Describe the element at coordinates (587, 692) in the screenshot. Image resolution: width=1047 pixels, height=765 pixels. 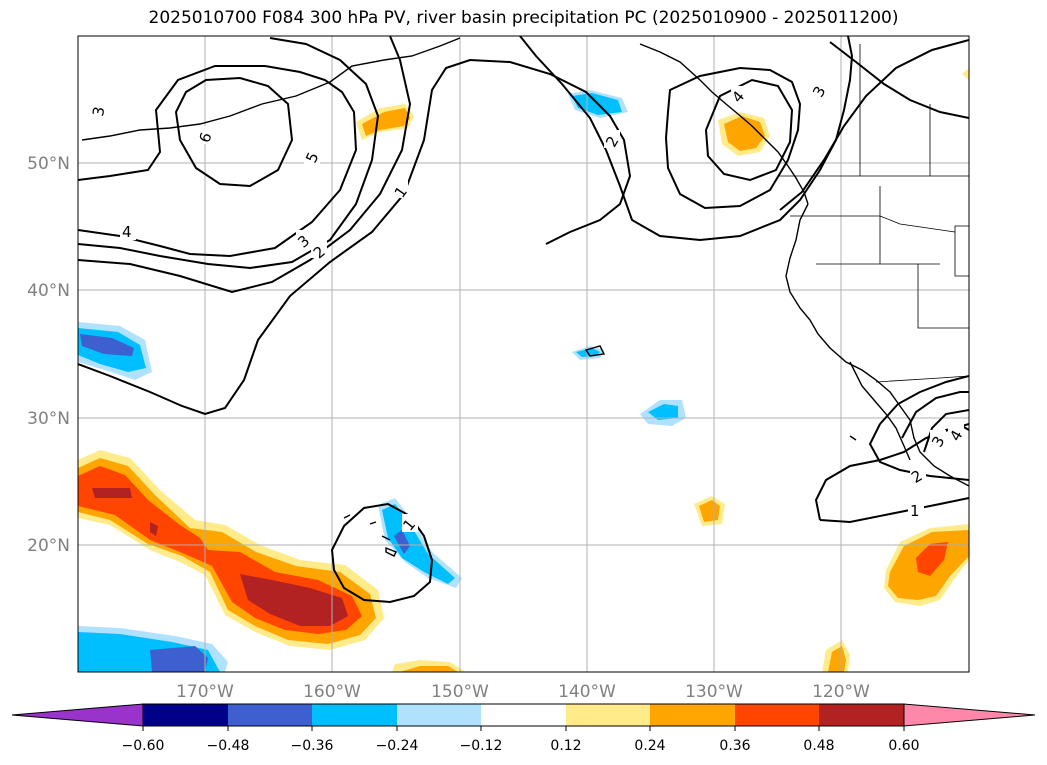
I see `lon-label-140w: 140°W` at that location.